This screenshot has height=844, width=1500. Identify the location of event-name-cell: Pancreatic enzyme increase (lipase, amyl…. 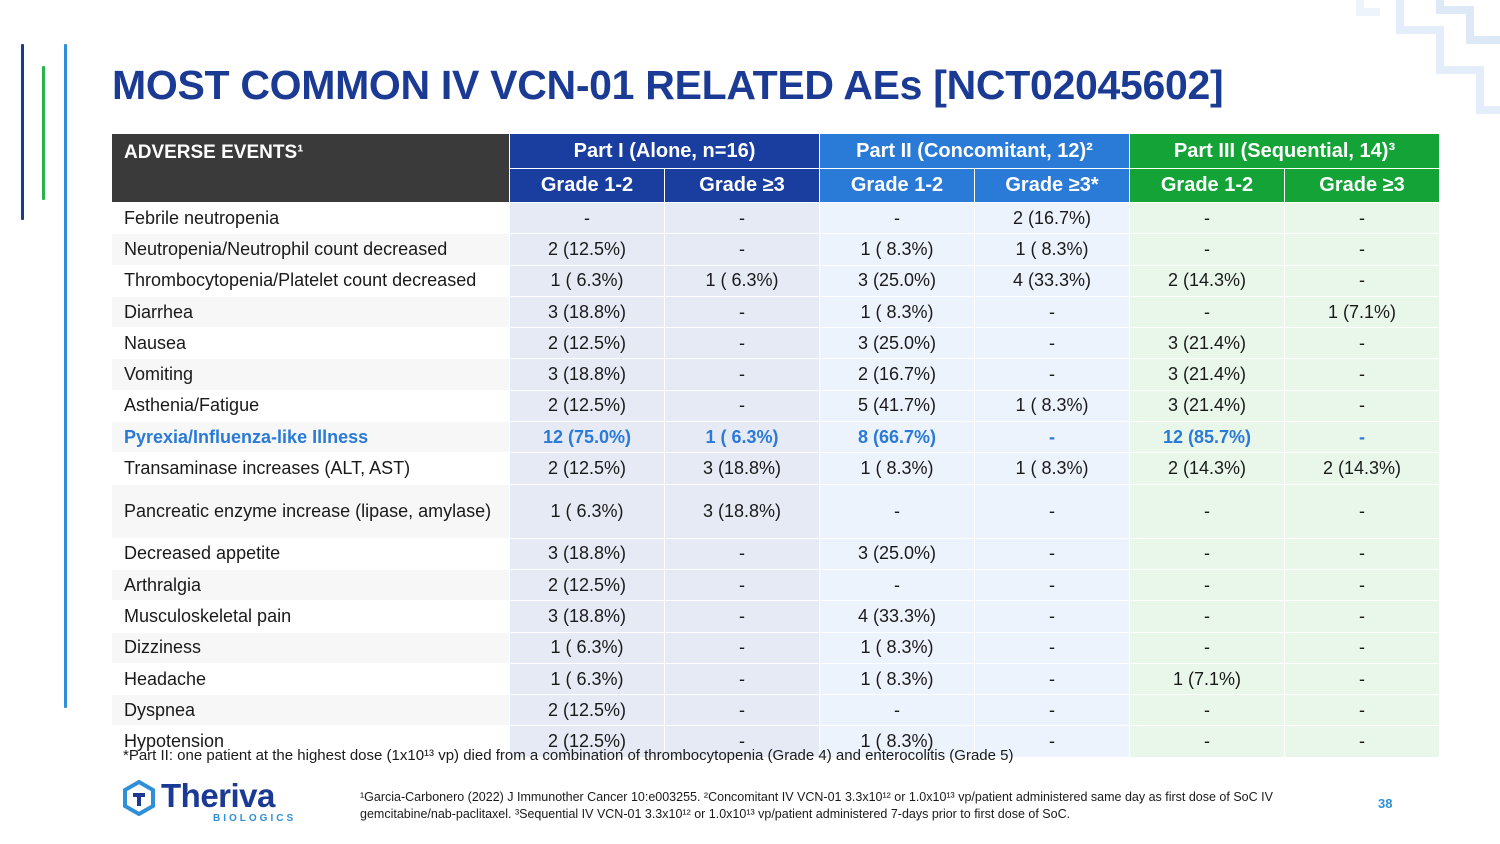
(310, 511).